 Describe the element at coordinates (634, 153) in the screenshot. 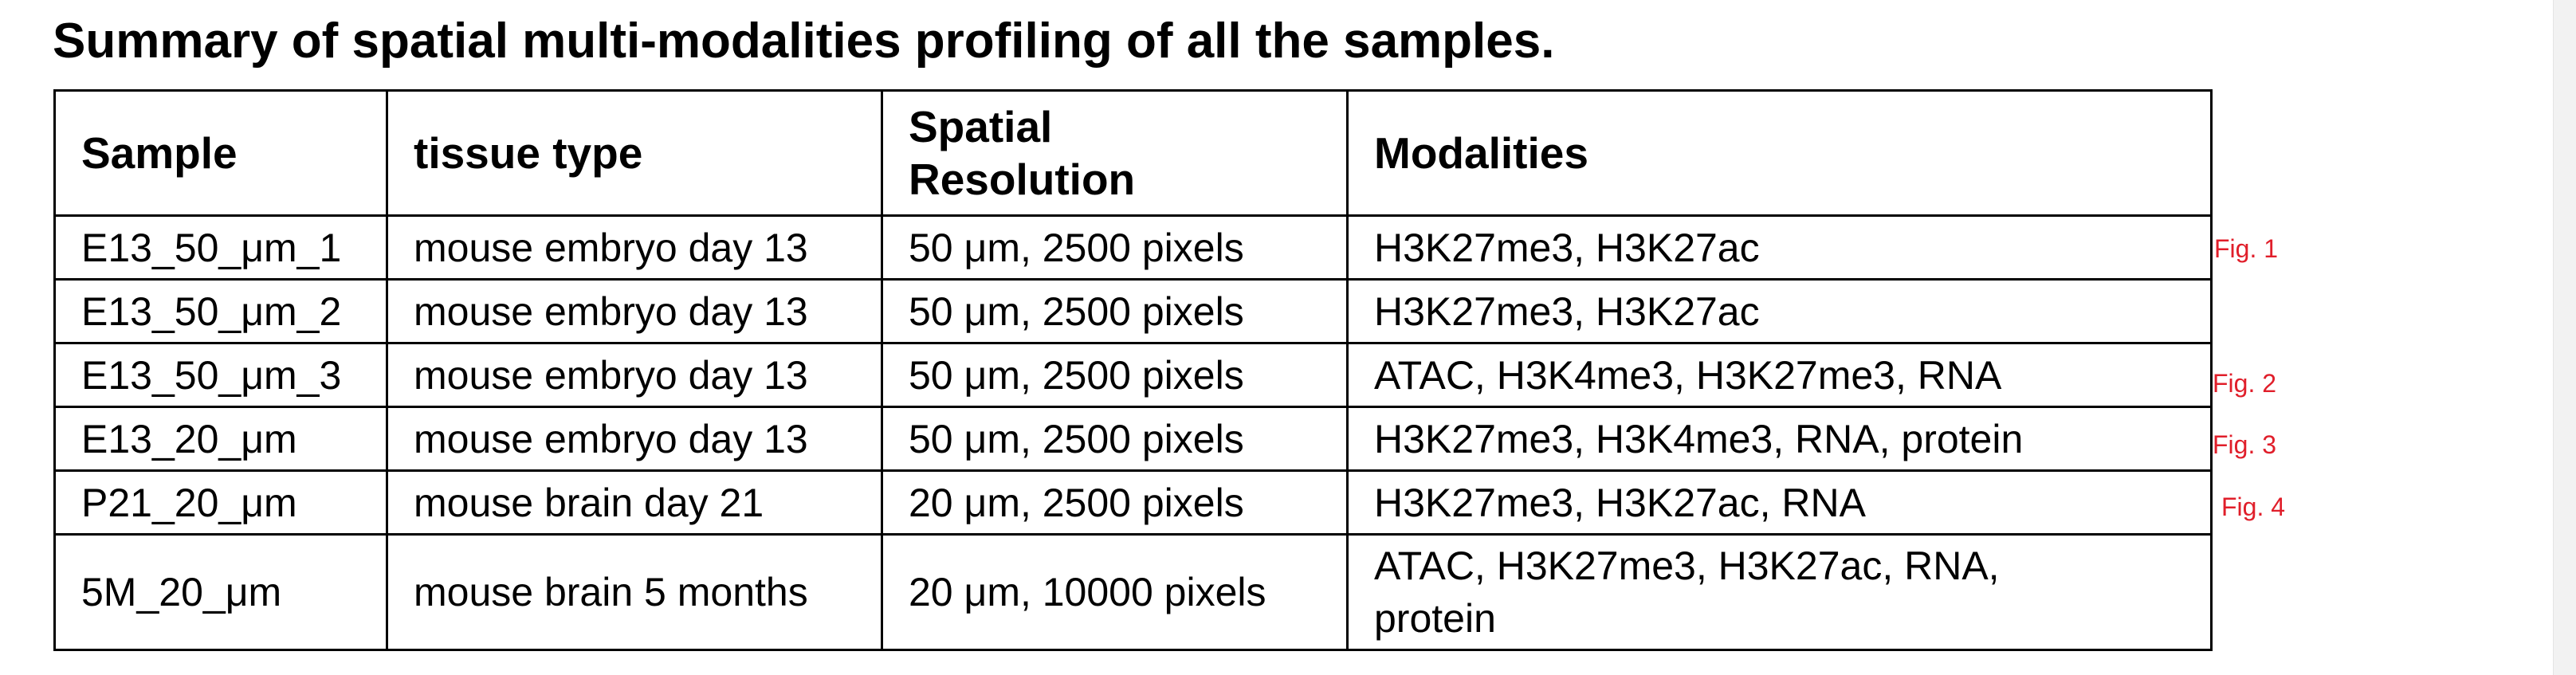

I see `header-tissue-type: tissue type` at that location.